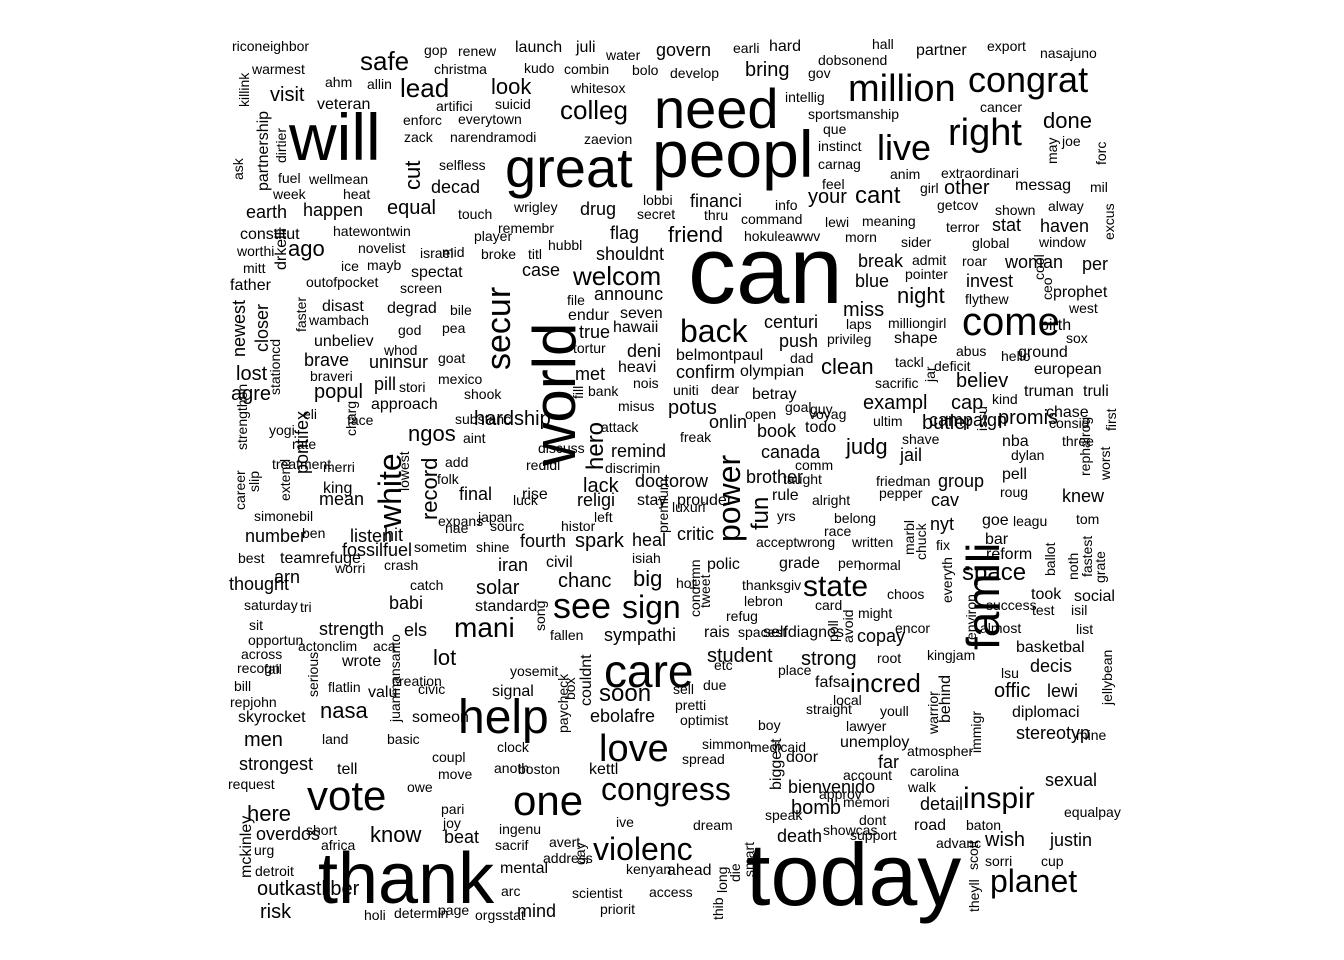 Image resolution: width=1344 pixels, height=960 pixels. I want to click on word-cloud-term: mil, so click(1099, 187).